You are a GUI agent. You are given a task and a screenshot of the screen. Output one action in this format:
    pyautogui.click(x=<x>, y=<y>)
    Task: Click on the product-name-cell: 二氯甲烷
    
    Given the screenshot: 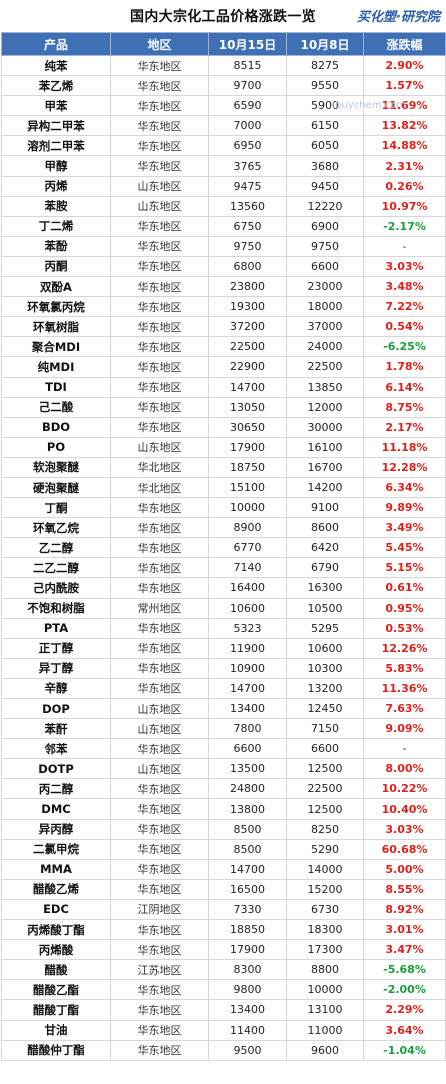 What is the action you would take?
    pyautogui.click(x=56, y=849)
    